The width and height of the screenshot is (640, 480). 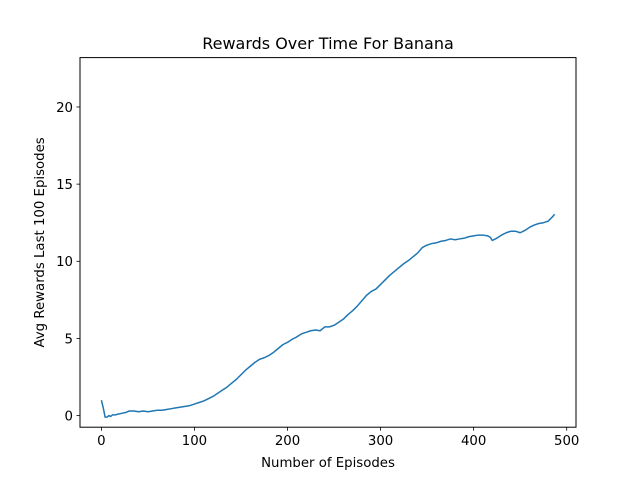 What do you see at coordinates (380, 441) in the screenshot?
I see `x-tick-label: 300` at bounding box center [380, 441].